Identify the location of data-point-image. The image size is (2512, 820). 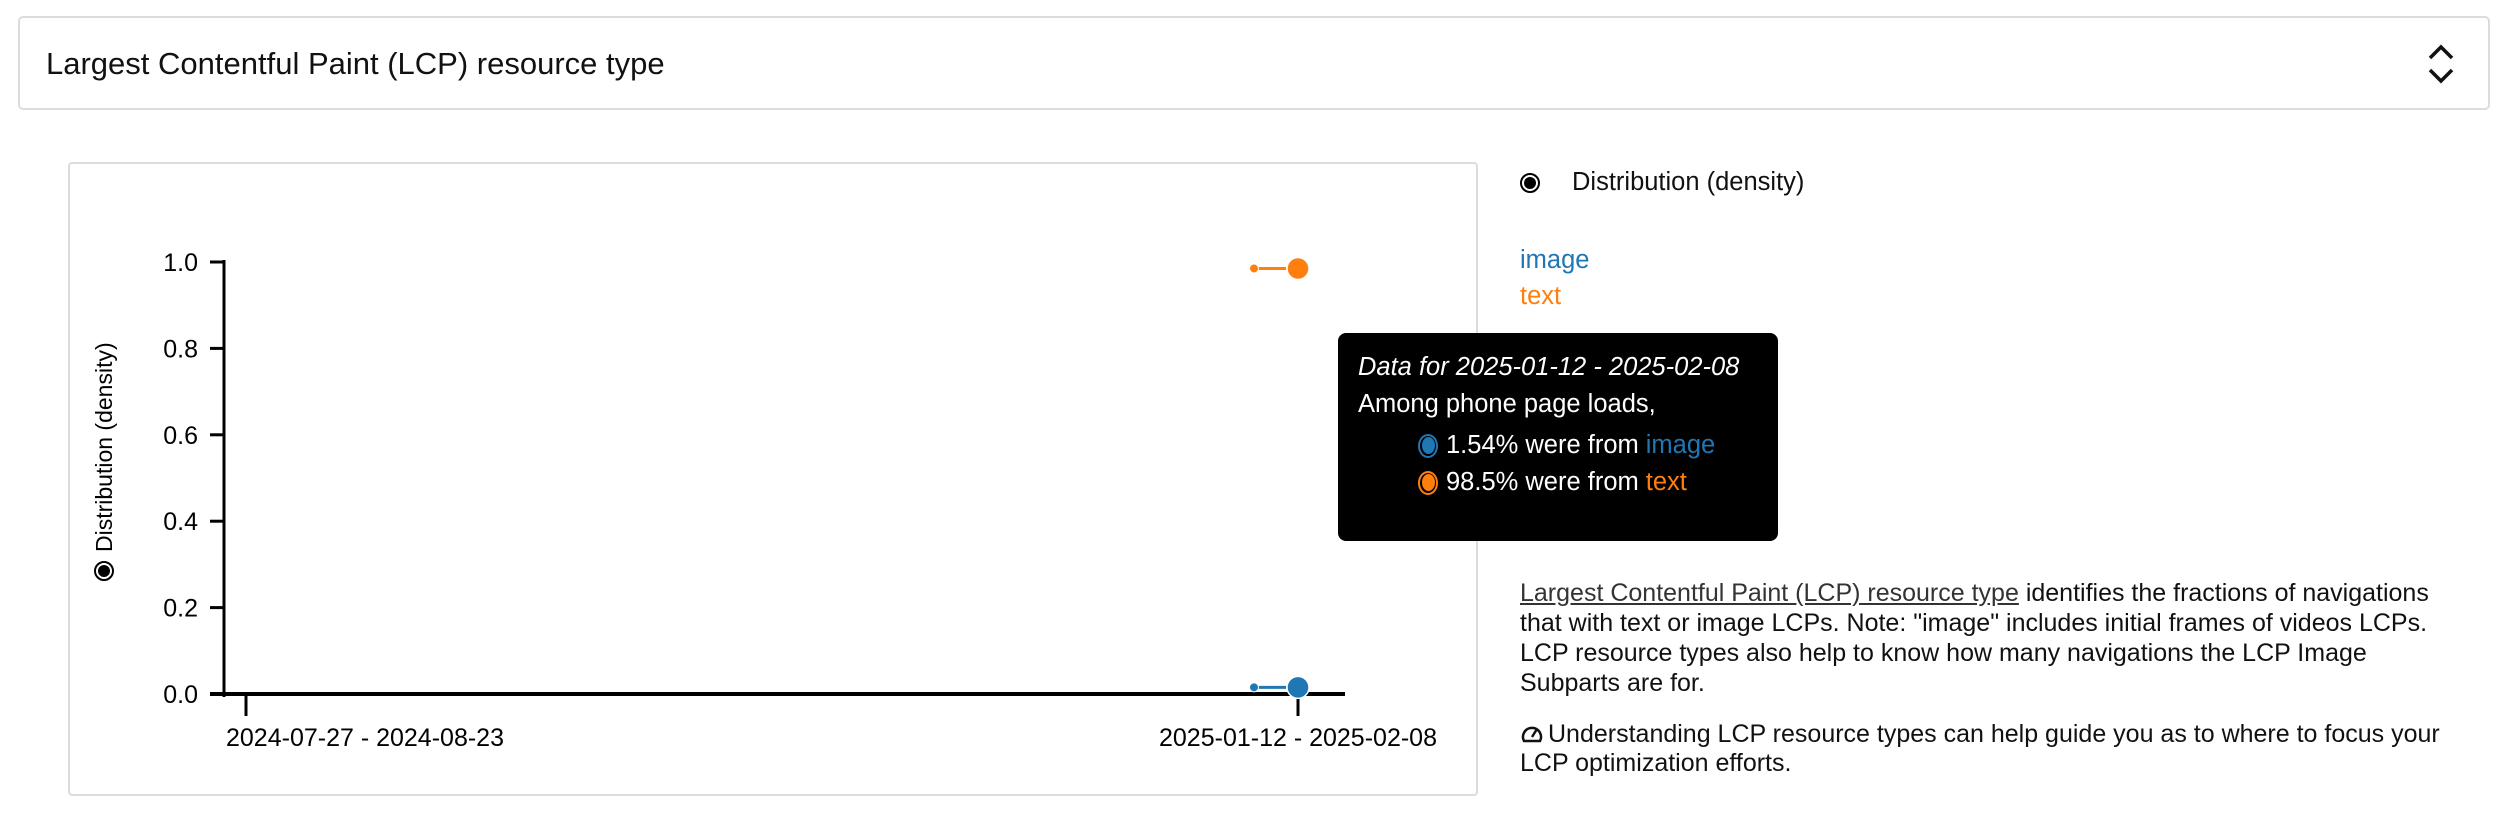
(1279, 687).